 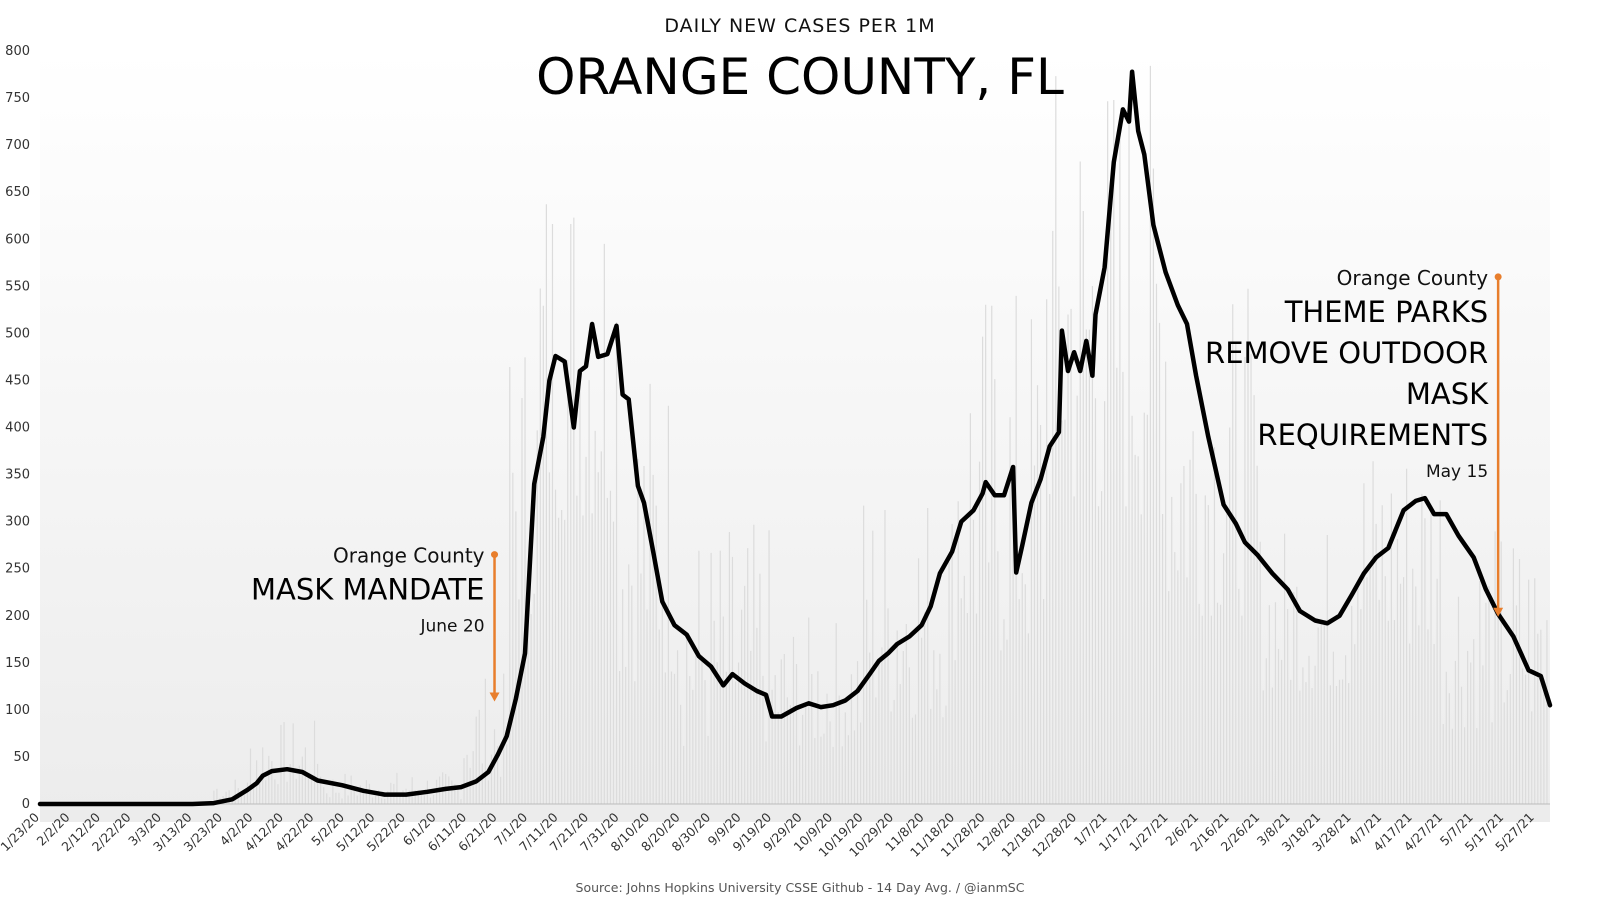 What do you see at coordinates (1386, 312) in the screenshot?
I see `annotation-label-main: THEME PARKS` at bounding box center [1386, 312].